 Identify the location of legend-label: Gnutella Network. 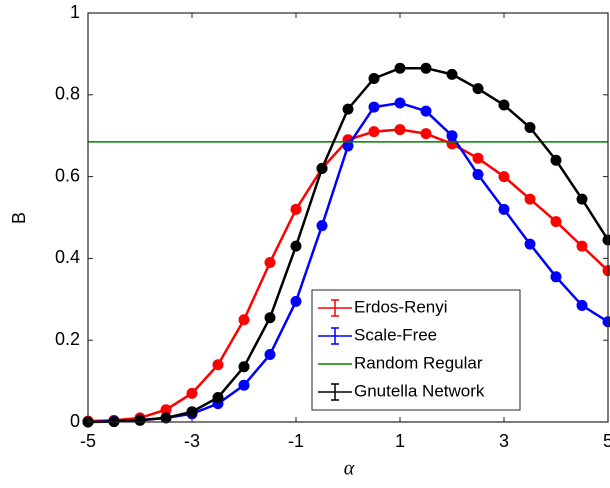
(419, 390).